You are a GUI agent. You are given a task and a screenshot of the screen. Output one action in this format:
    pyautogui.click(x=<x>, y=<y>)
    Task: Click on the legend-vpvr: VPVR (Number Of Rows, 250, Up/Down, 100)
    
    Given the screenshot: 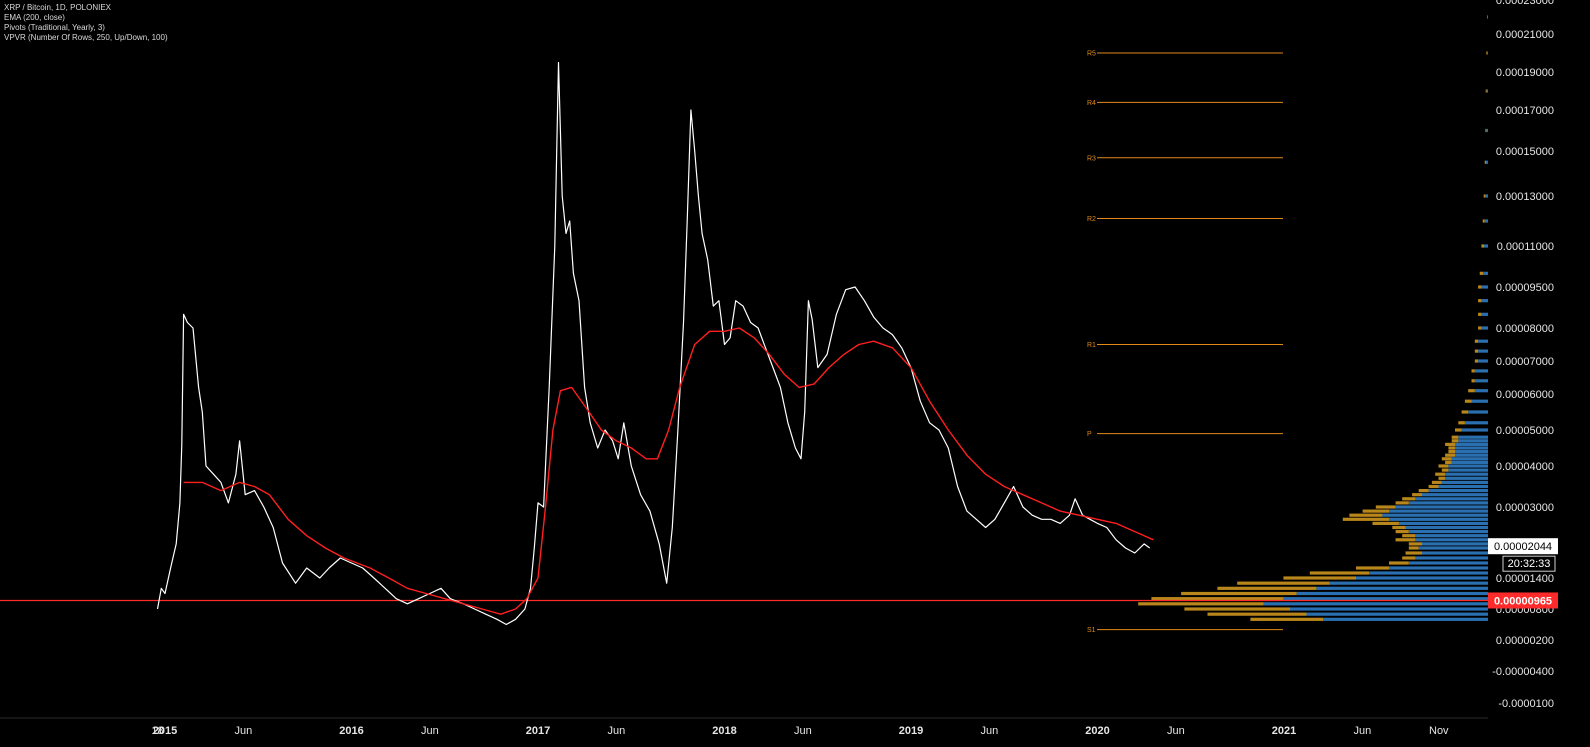 What is the action you would take?
    pyautogui.click(x=86, y=37)
    